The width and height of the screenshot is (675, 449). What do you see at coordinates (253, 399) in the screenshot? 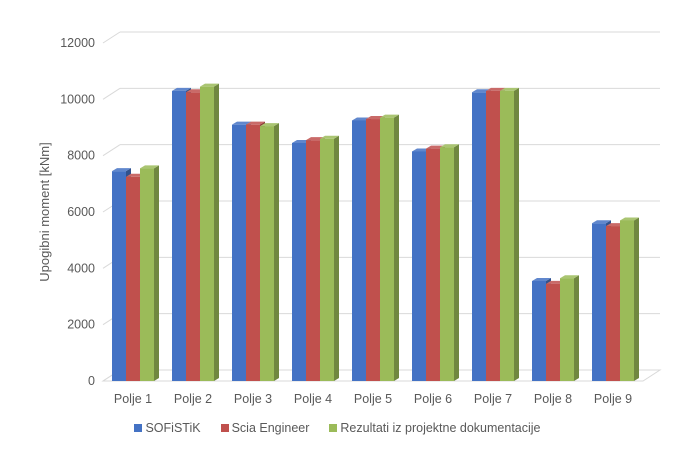
I see `x-tick-label: Polje 3` at bounding box center [253, 399].